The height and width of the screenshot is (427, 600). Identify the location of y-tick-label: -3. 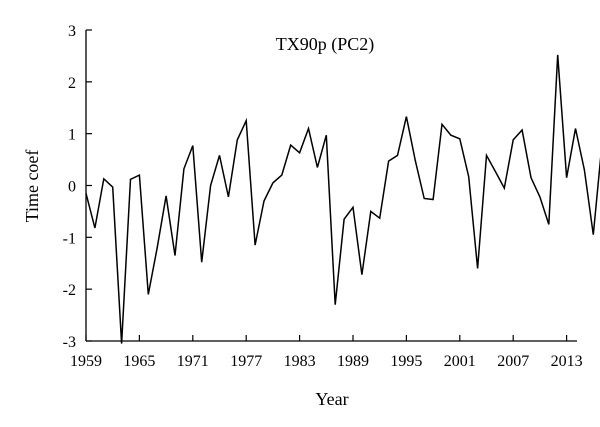
(69, 342).